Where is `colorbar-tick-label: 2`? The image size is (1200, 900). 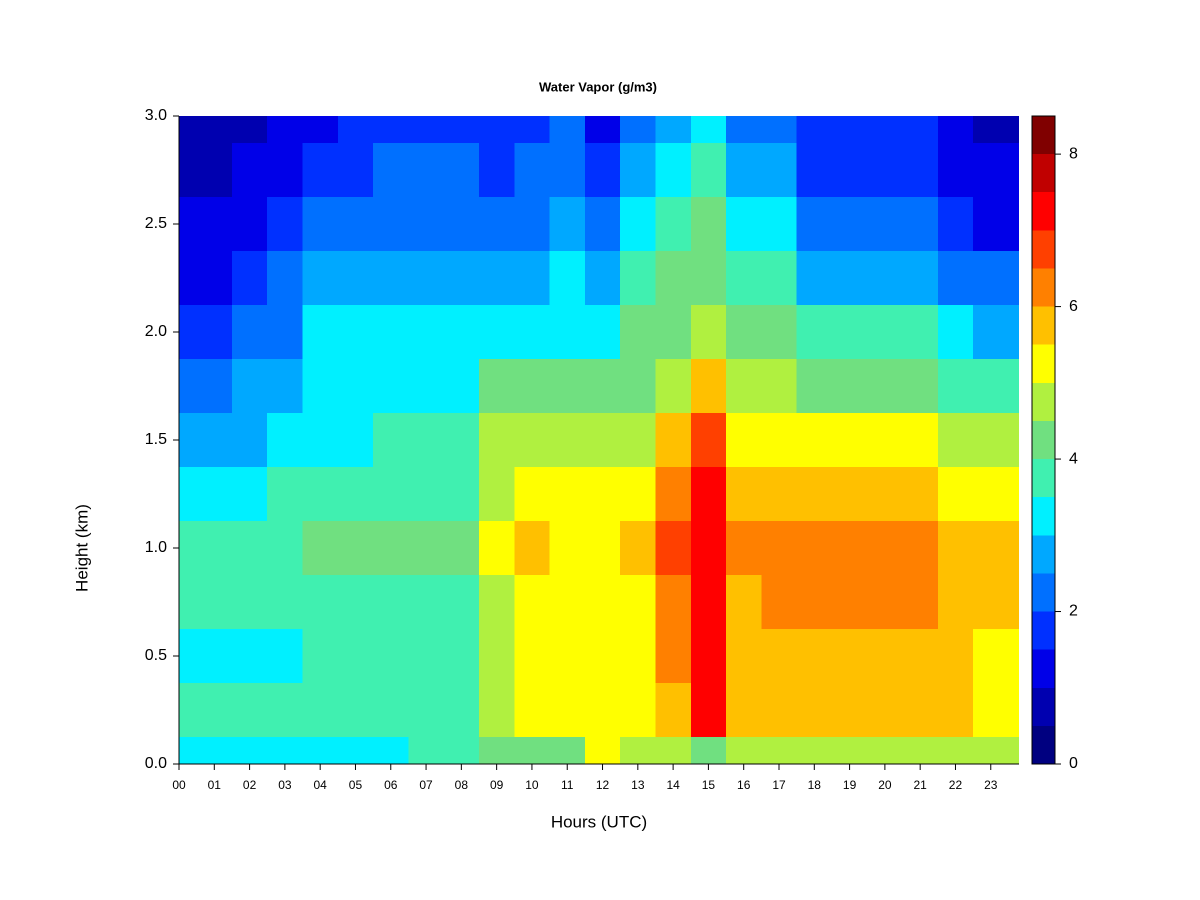
colorbar-tick-label: 2 is located at coordinates (1073, 611).